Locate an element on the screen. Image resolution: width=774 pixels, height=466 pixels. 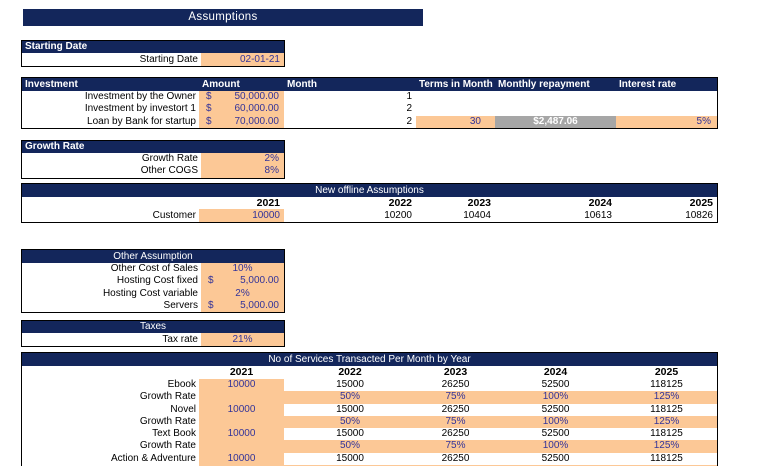
other-cogs-label: Other COGS is located at coordinates (169, 171).